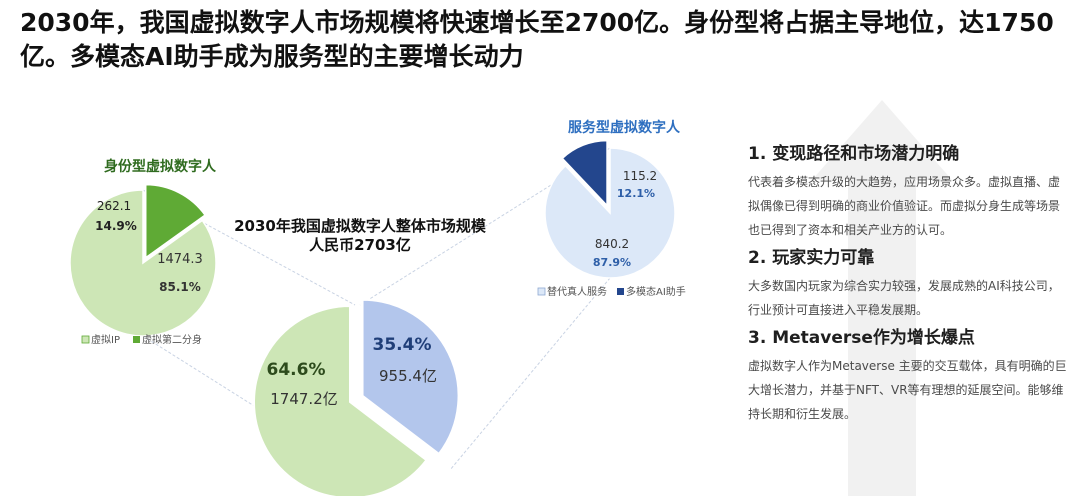  I want to click on background-arrow, so click(882, 298).